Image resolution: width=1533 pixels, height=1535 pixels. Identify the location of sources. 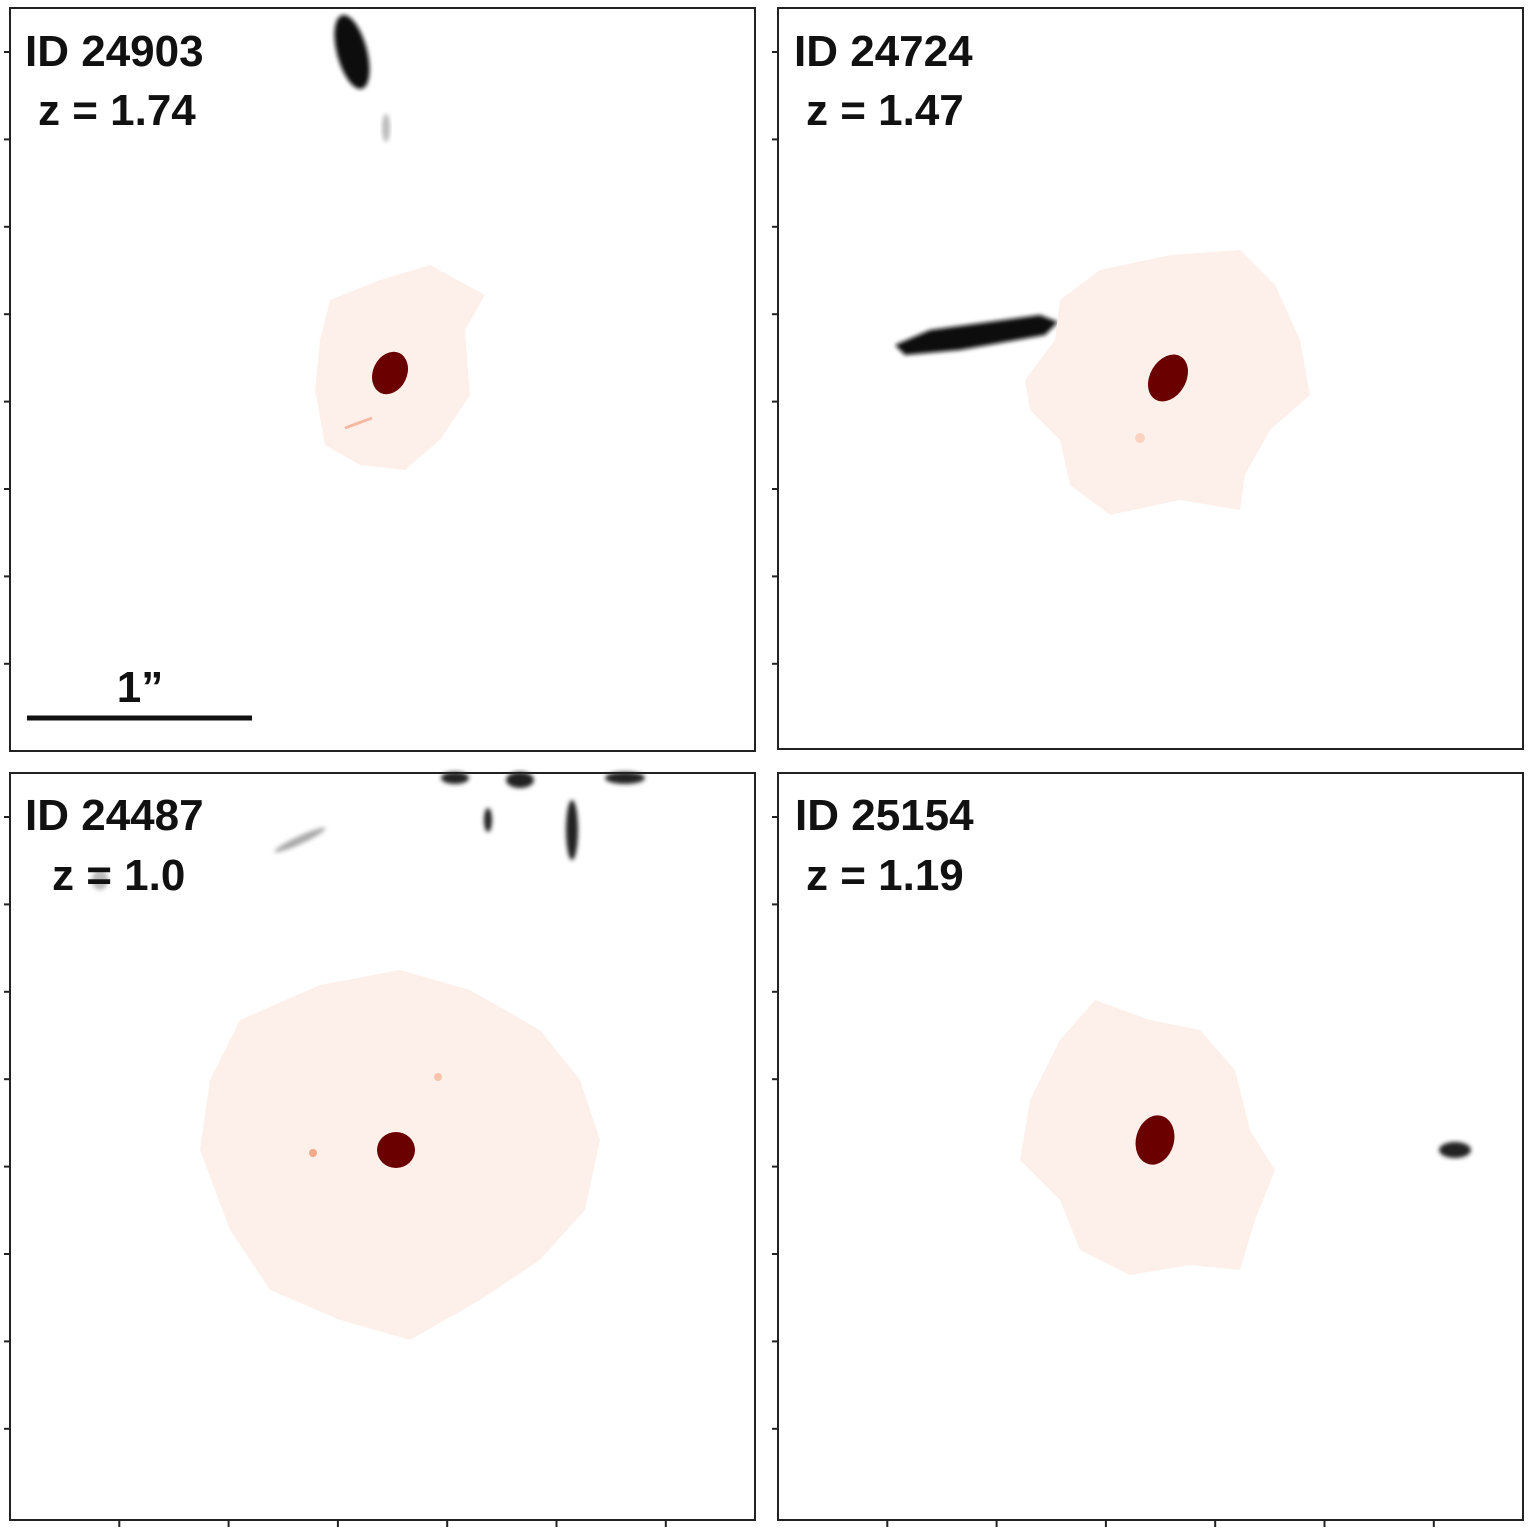
(368, 831).